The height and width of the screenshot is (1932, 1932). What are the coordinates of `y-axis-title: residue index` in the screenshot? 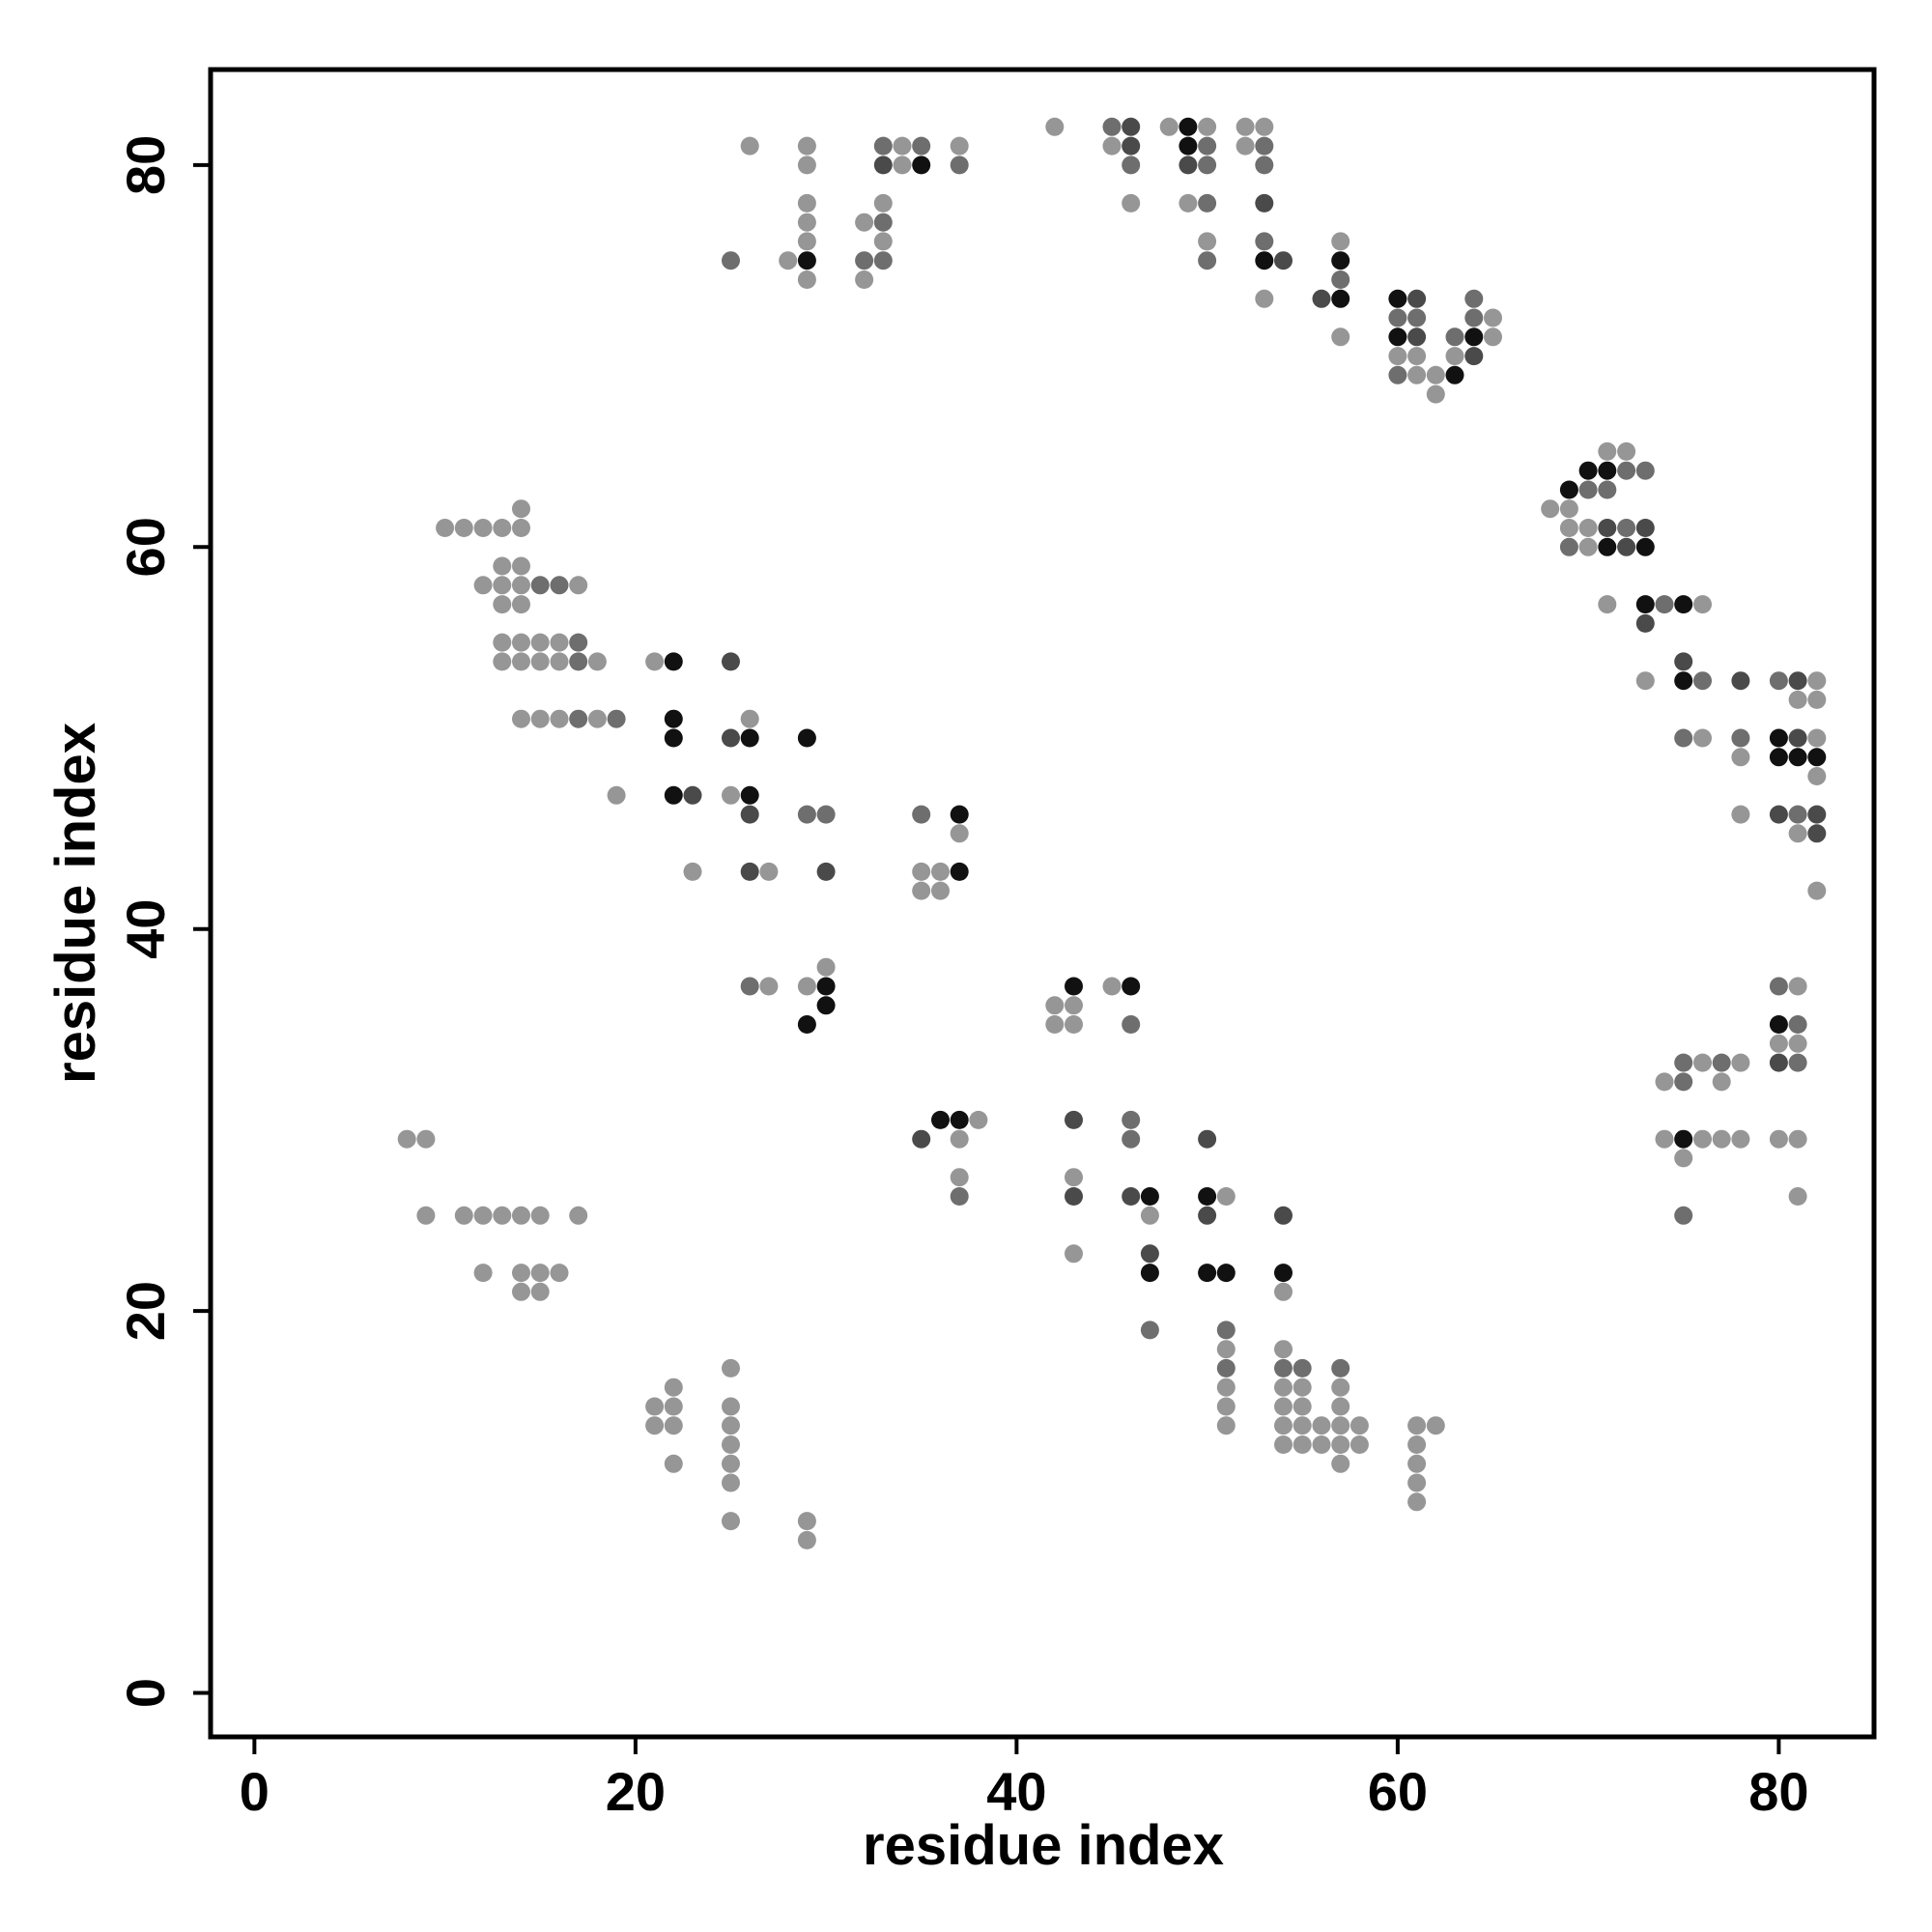 It's located at (75, 903).